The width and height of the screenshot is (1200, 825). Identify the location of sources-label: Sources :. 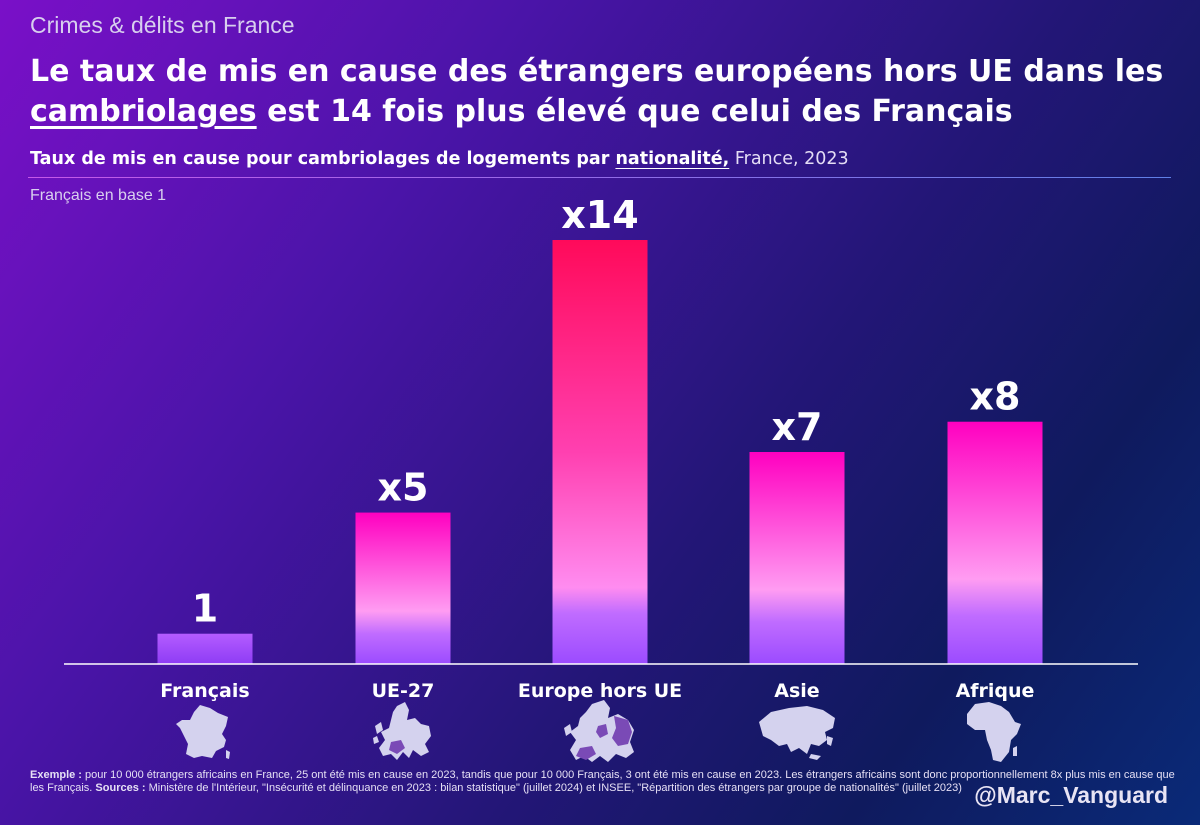
(120, 788).